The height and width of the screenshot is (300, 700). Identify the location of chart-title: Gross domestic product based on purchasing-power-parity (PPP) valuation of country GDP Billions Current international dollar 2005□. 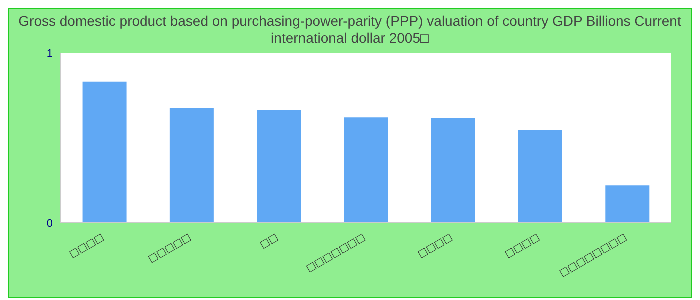
(350, 29).